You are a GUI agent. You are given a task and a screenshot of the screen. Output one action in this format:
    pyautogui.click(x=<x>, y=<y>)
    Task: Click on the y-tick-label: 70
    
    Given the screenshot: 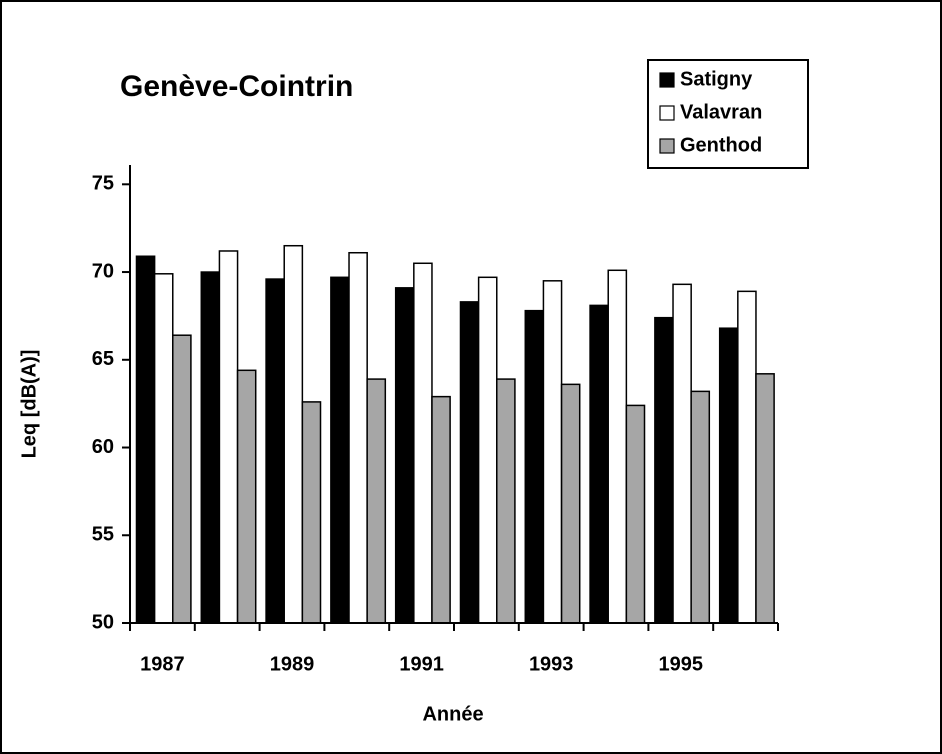 What is the action you would take?
    pyautogui.click(x=103, y=271)
    